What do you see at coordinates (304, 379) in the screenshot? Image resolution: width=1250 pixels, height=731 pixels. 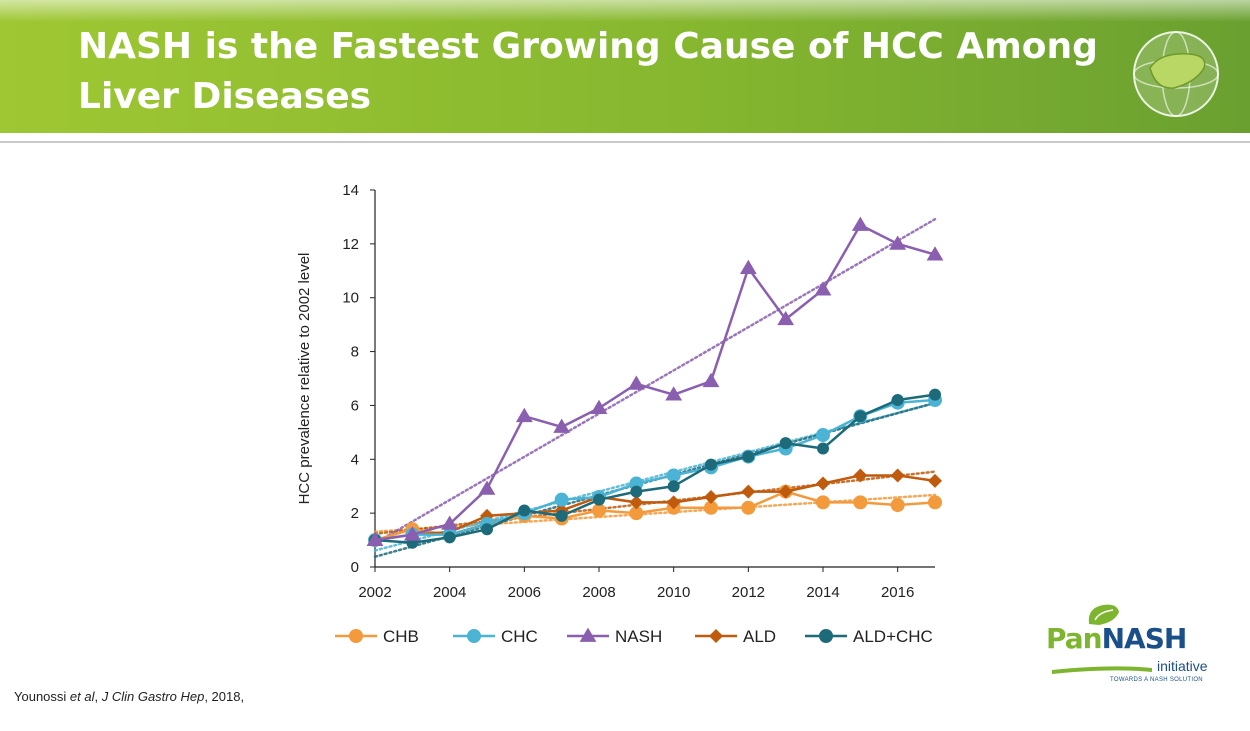 I see `y-axis-title: HCC prevalence relative to 2002 level` at bounding box center [304, 379].